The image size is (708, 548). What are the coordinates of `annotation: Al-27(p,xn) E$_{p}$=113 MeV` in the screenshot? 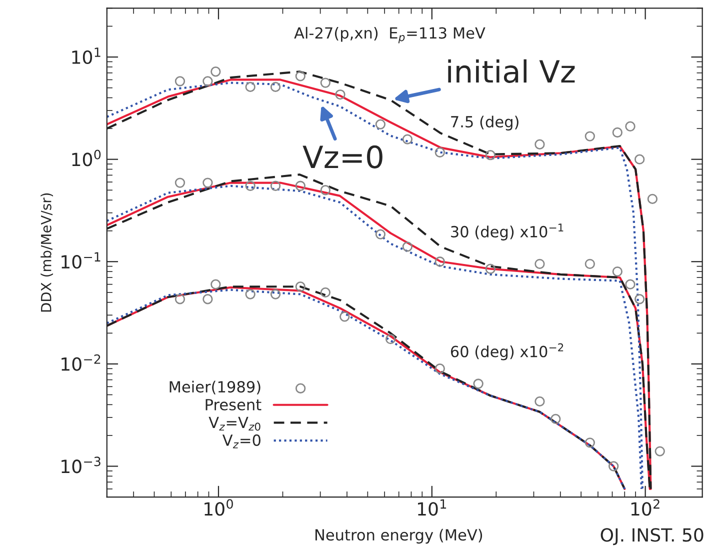 It's located at (390, 35).